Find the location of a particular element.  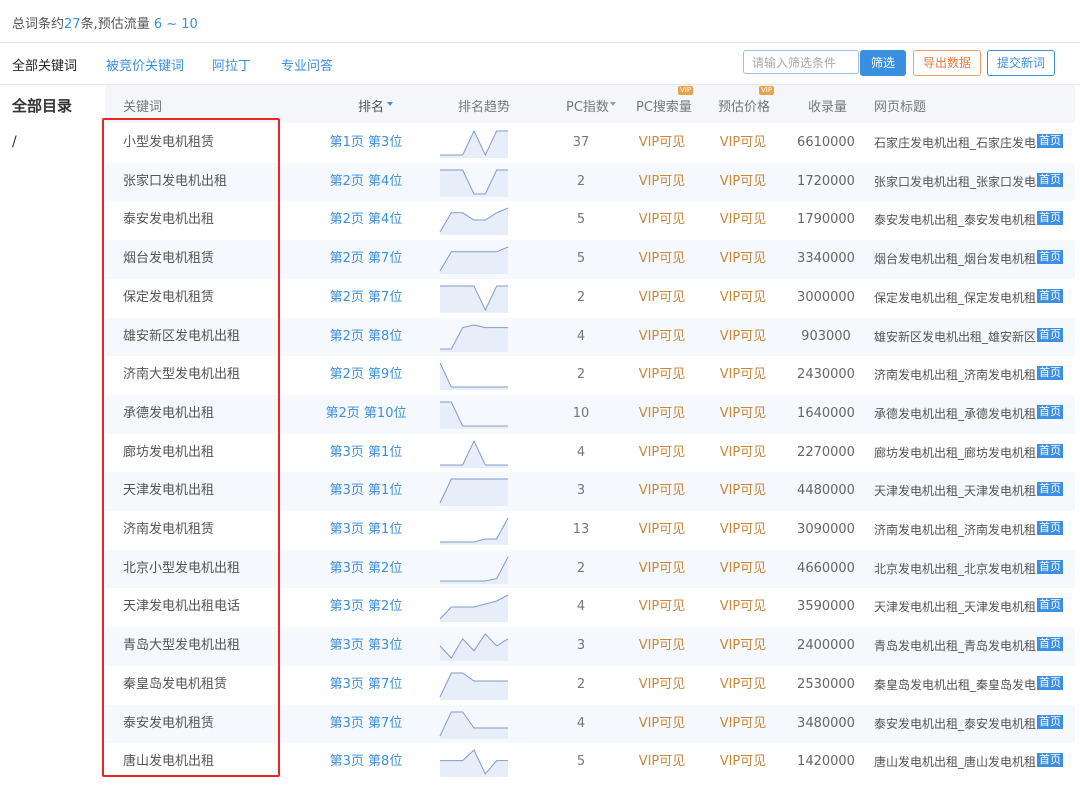

rank: 第2页 第8位 is located at coordinates (366, 336).